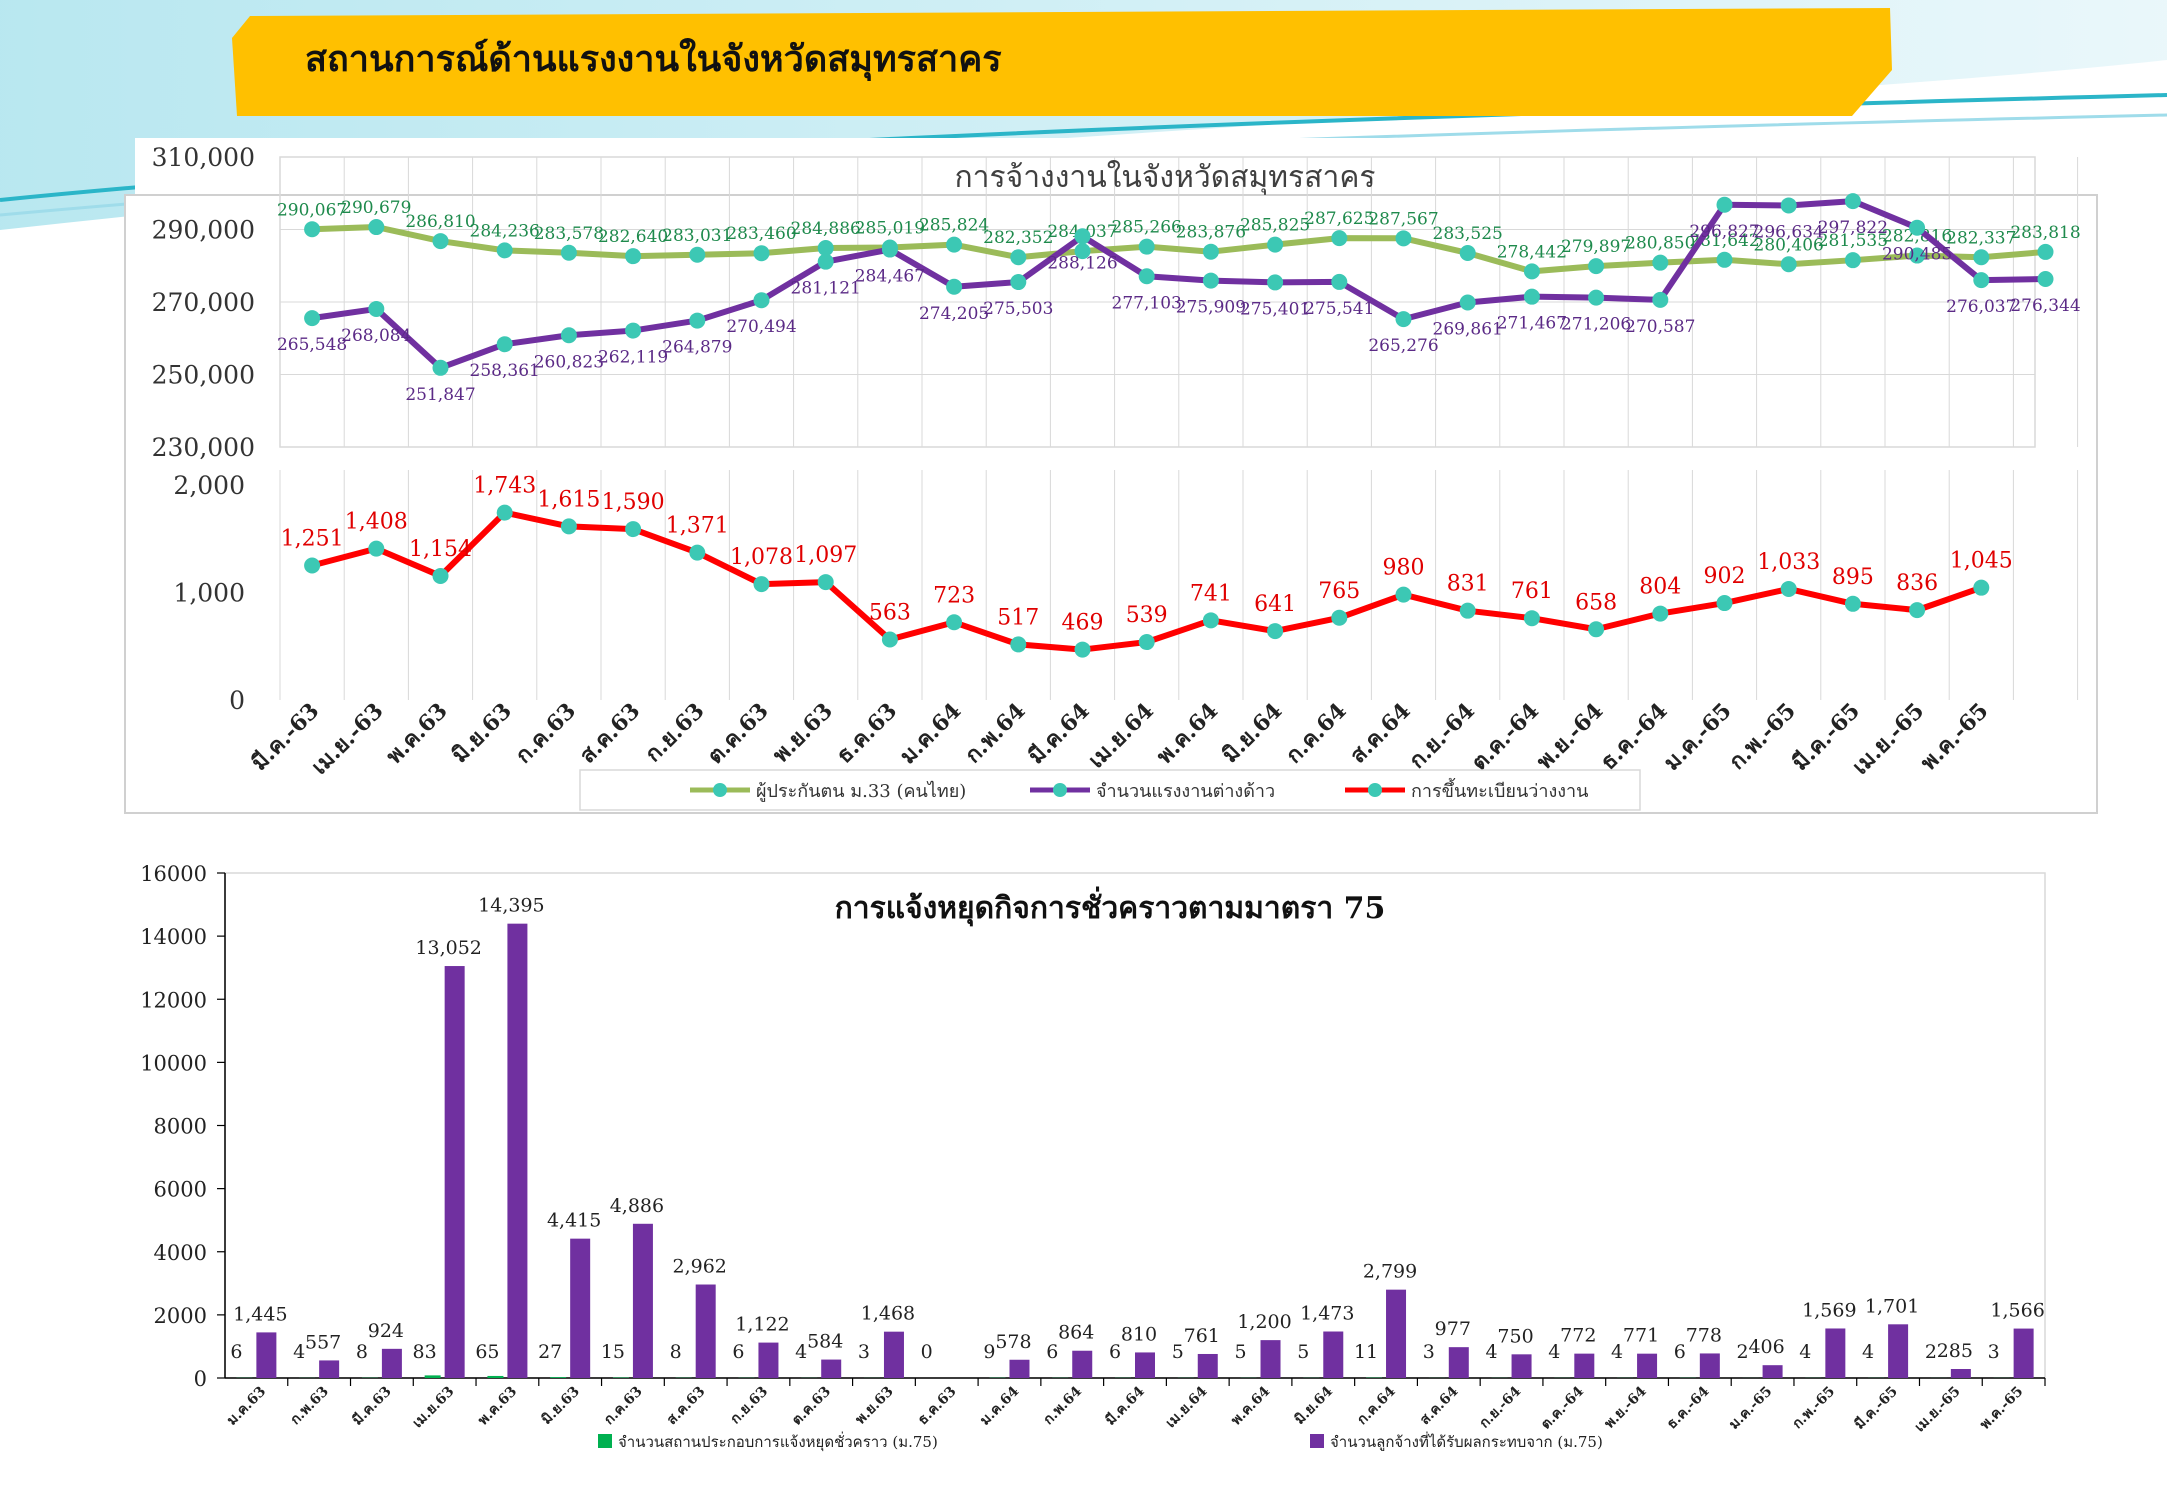 The height and width of the screenshot is (1500, 2167). What do you see at coordinates (890, 612) in the screenshot?
I see `data-label-unemployment: 563` at bounding box center [890, 612].